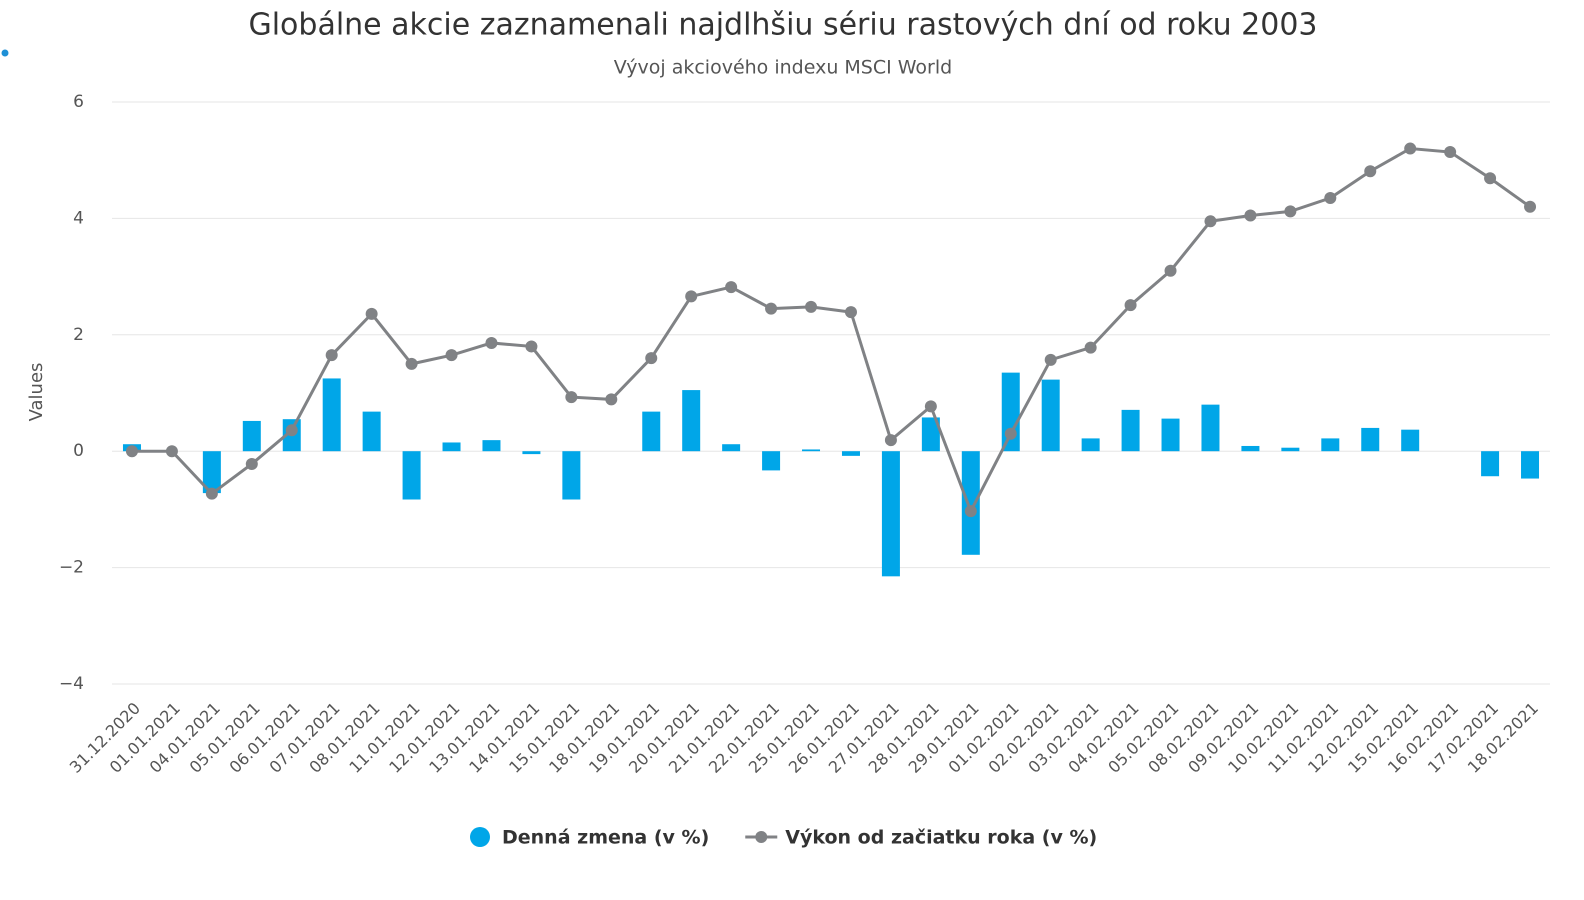  Describe the element at coordinates (78, 335) in the screenshot. I see `y-tick-label: 2` at that location.